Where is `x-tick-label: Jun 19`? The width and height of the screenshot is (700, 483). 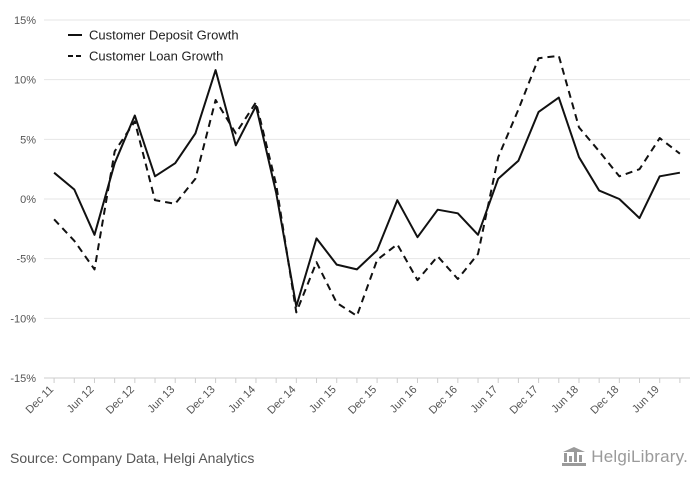 x-tick-label: Jun 19 is located at coordinates (646, 400).